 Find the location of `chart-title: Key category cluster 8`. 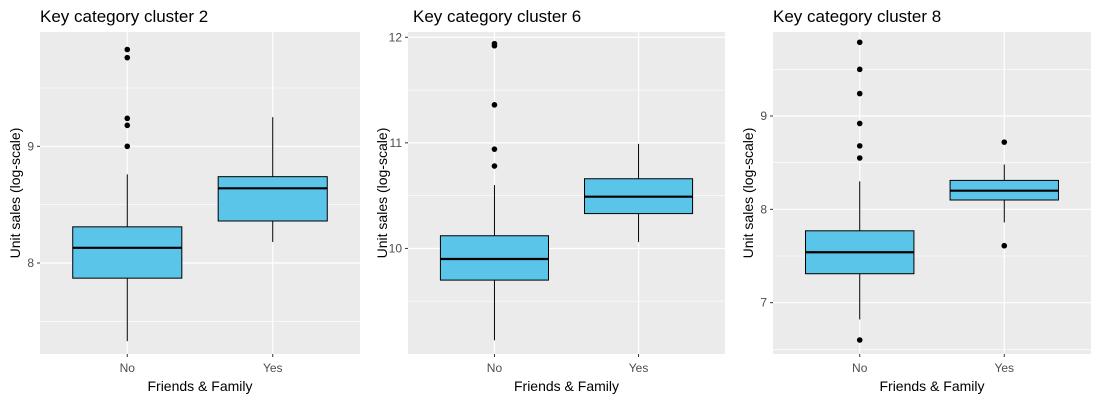

chart-title: Key category cluster 8 is located at coordinates (857, 16).